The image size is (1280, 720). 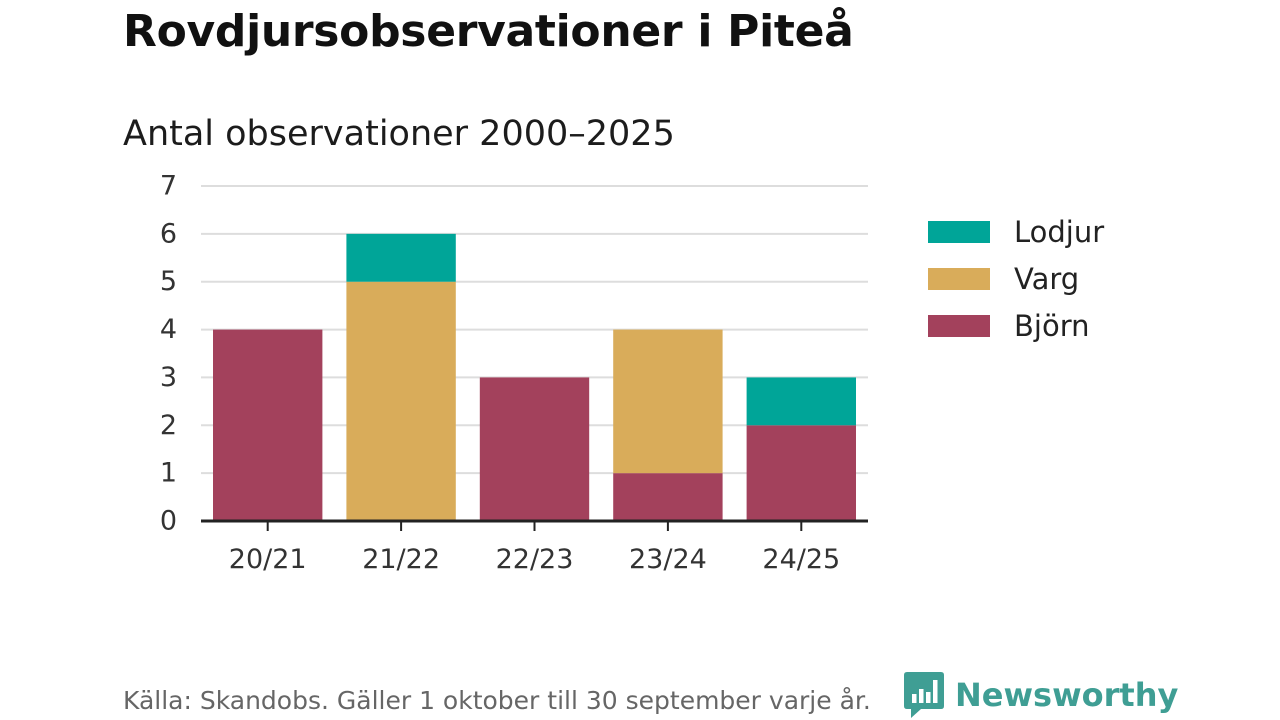 I want to click on legend-swatch-varg, so click(x=959, y=279).